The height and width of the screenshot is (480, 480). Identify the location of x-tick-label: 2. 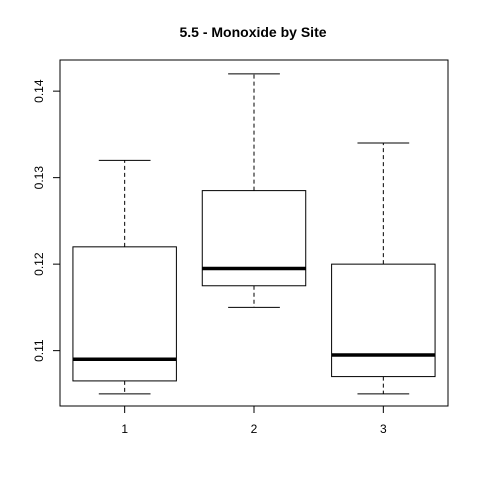
(254, 429).